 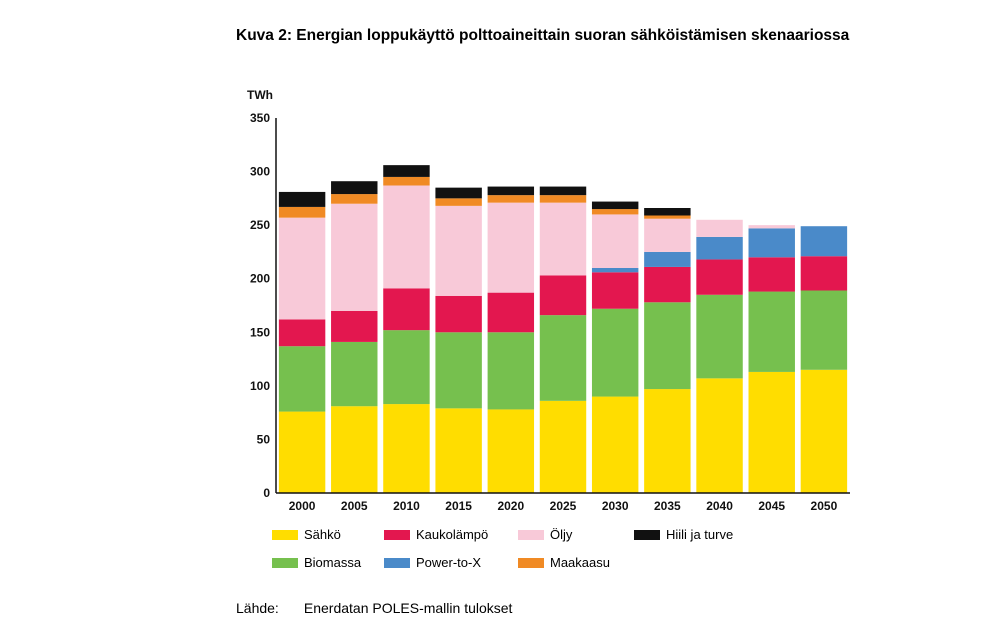 I want to click on legend-label: Öljy, so click(x=561, y=534).